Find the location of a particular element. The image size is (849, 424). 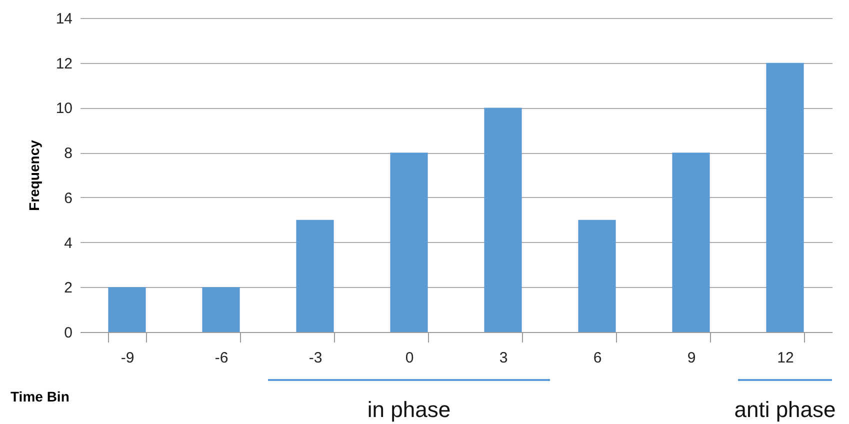

y-tick-label: 0 is located at coordinates (68, 333).